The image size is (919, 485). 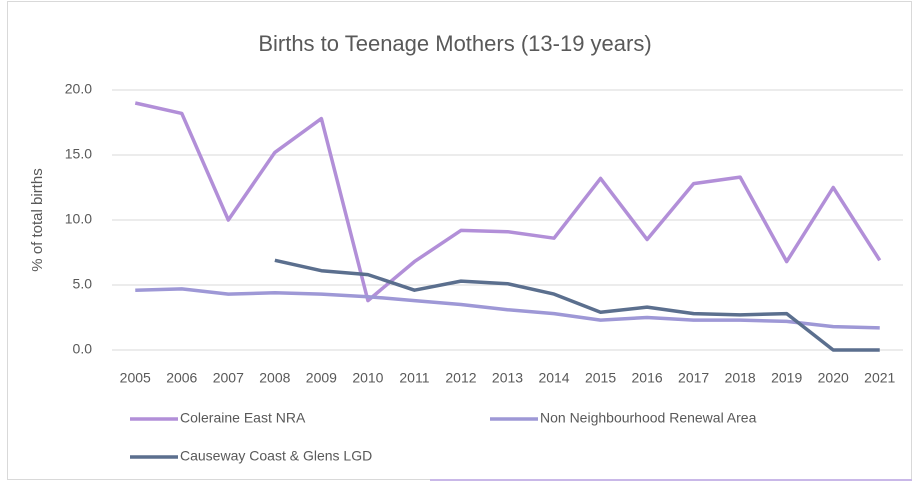 I want to click on x-tick-label: 2017, so click(x=693, y=378).